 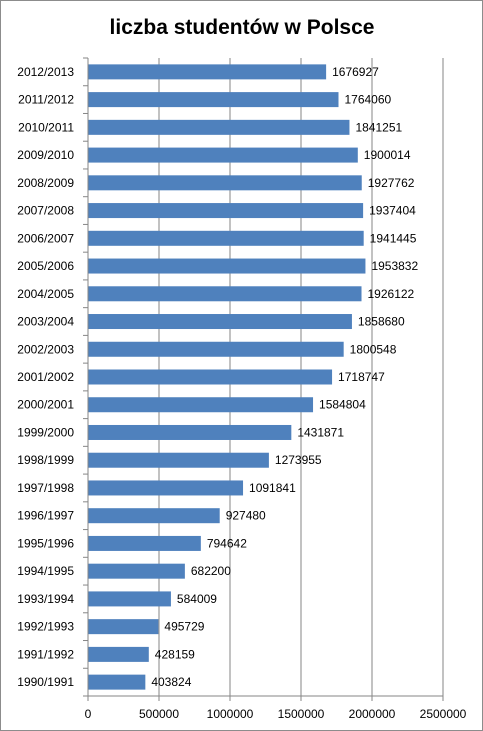 What do you see at coordinates (227, 543) in the screenshot?
I see `data-label: 794642` at bounding box center [227, 543].